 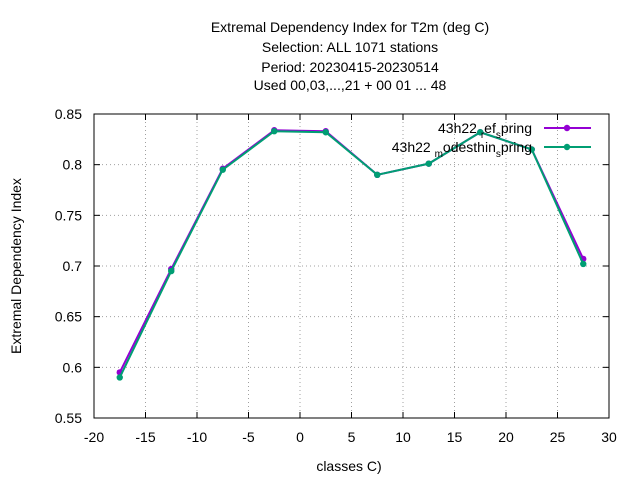 What do you see at coordinates (68, 215) in the screenshot?
I see `y-tick-label: 0.75` at bounding box center [68, 215].